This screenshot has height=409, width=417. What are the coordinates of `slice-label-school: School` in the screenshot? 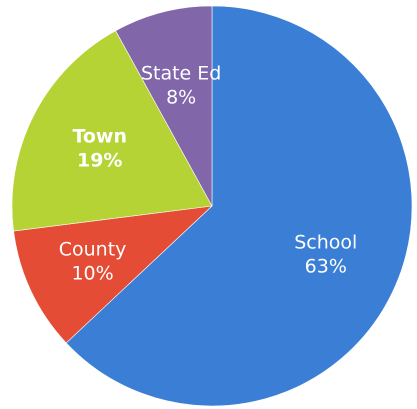 It's located at (325, 243).